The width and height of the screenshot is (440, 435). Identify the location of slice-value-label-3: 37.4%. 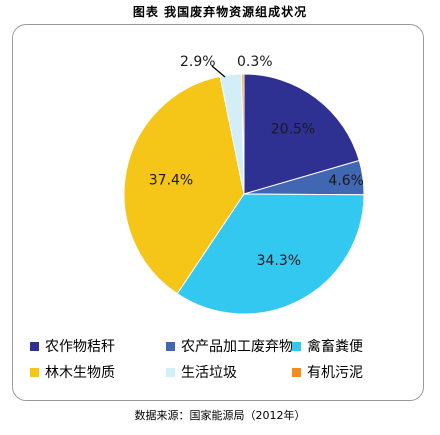
(171, 181).